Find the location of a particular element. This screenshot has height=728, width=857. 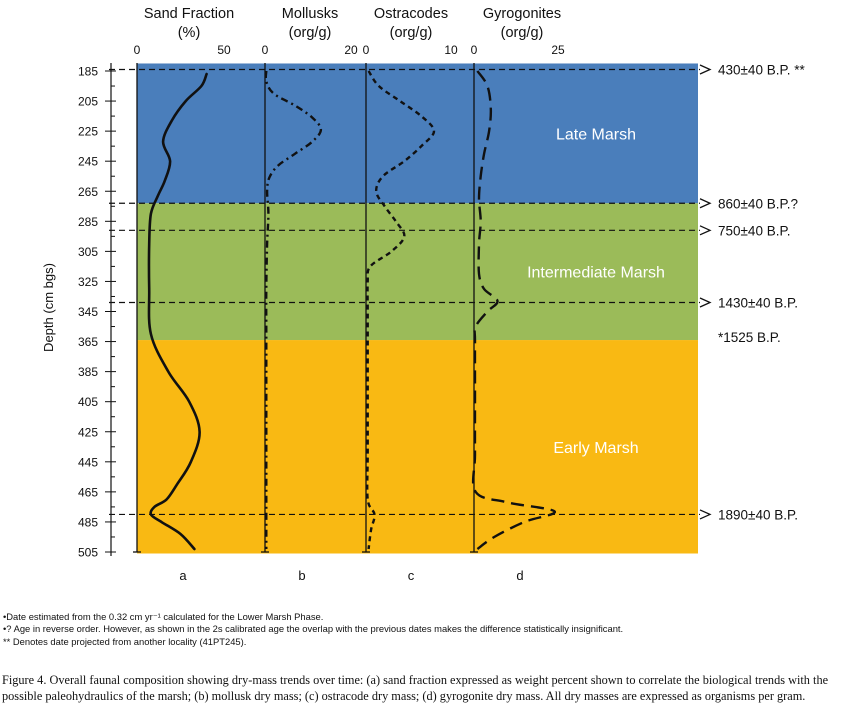

date-label: 430±40 B.P. ** is located at coordinates (761, 69).